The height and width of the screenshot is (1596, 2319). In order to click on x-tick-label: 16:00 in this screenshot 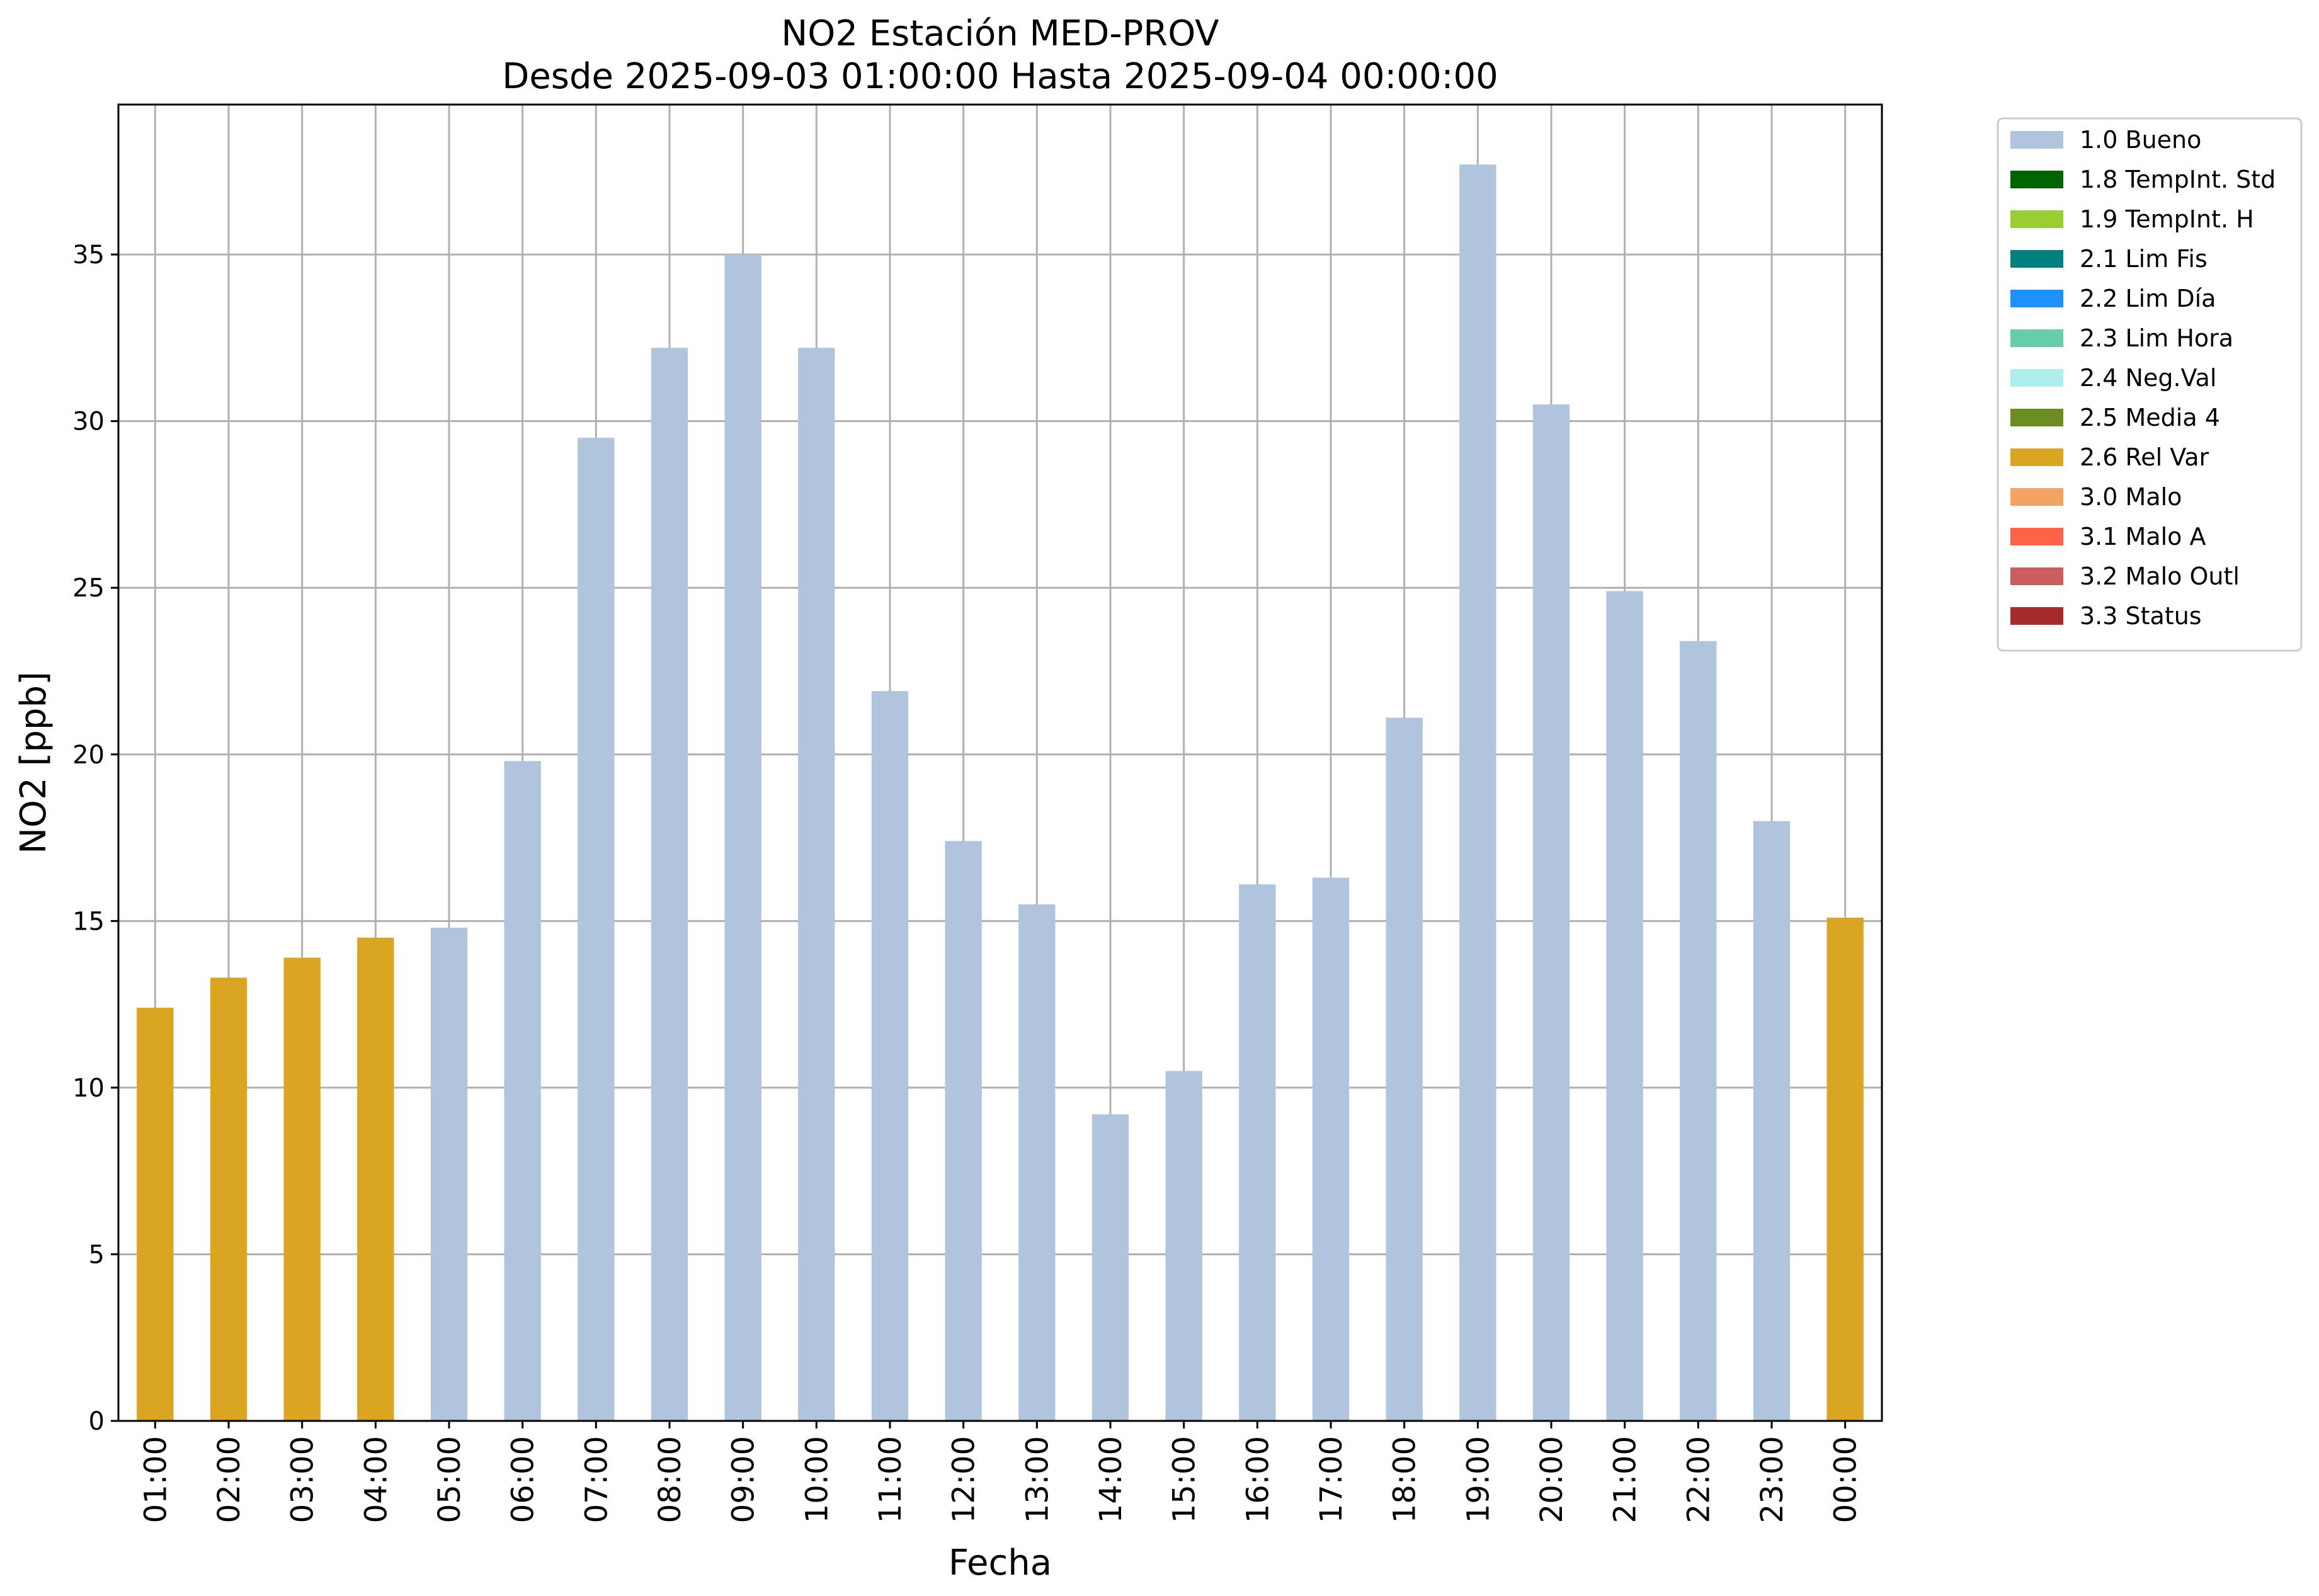, I will do `click(1257, 1479)`.